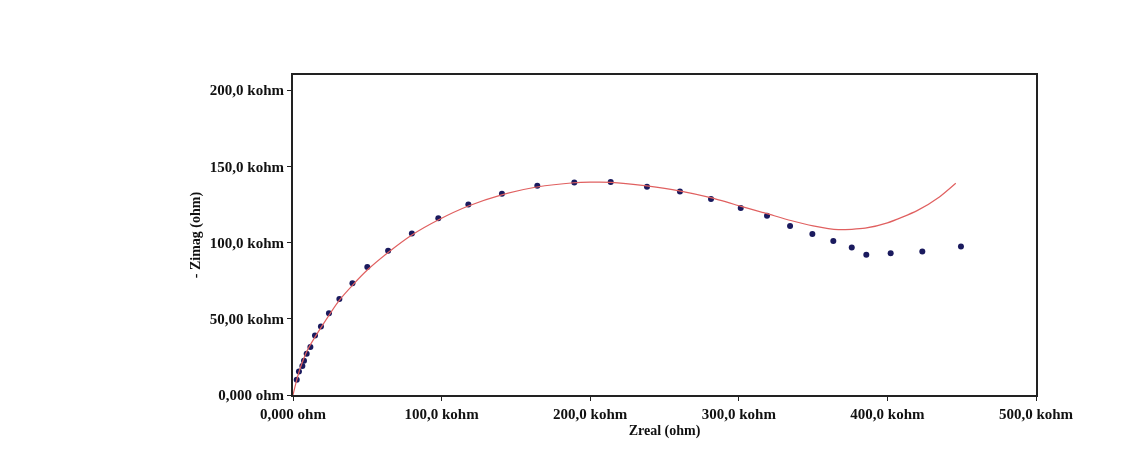 The image size is (1147, 466). I want to click on x-axis-title: Zreal (ohm), so click(664, 430).